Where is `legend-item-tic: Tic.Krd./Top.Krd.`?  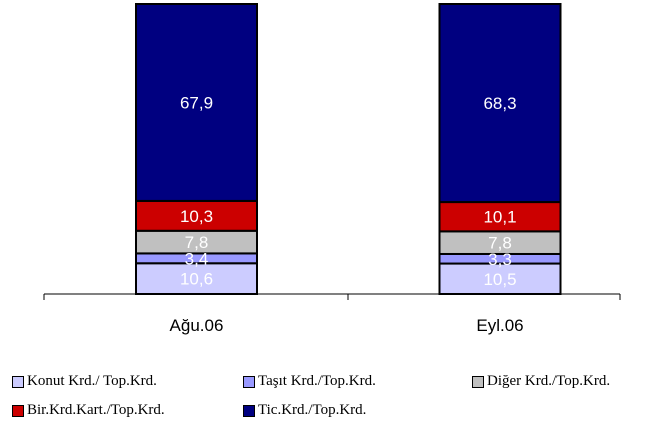 legend-item-tic: Tic.Krd./Top.Krd. is located at coordinates (304, 410).